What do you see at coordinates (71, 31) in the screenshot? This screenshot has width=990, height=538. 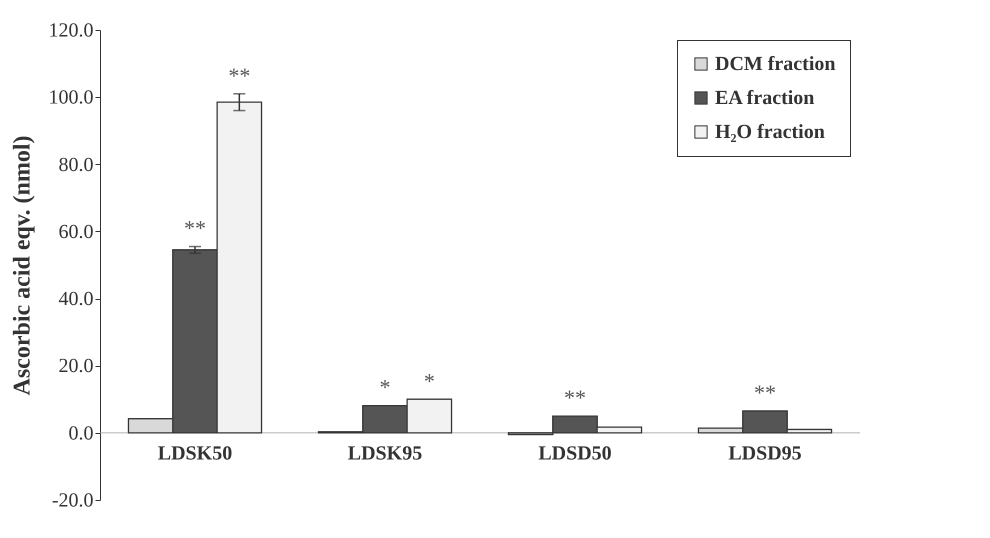 I see `y-tick-label: 120.0` at bounding box center [71, 31].